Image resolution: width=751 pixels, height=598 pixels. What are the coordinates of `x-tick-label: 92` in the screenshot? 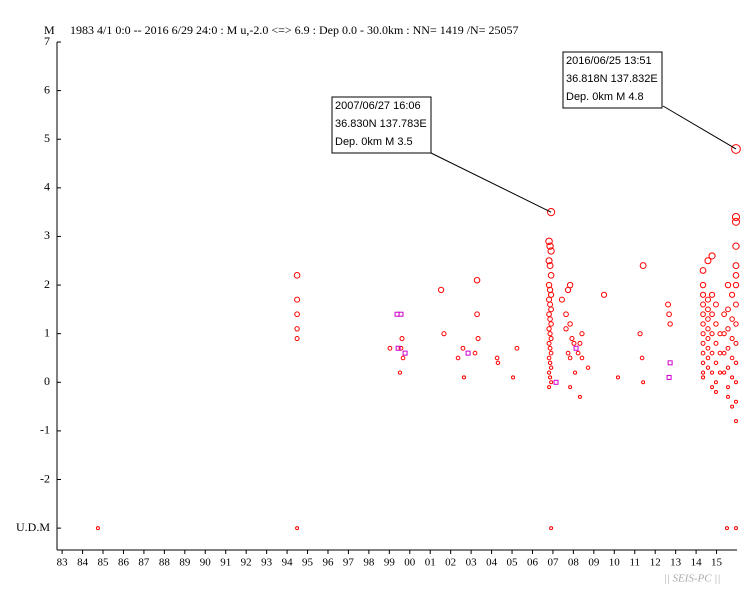 It's located at (246, 563).